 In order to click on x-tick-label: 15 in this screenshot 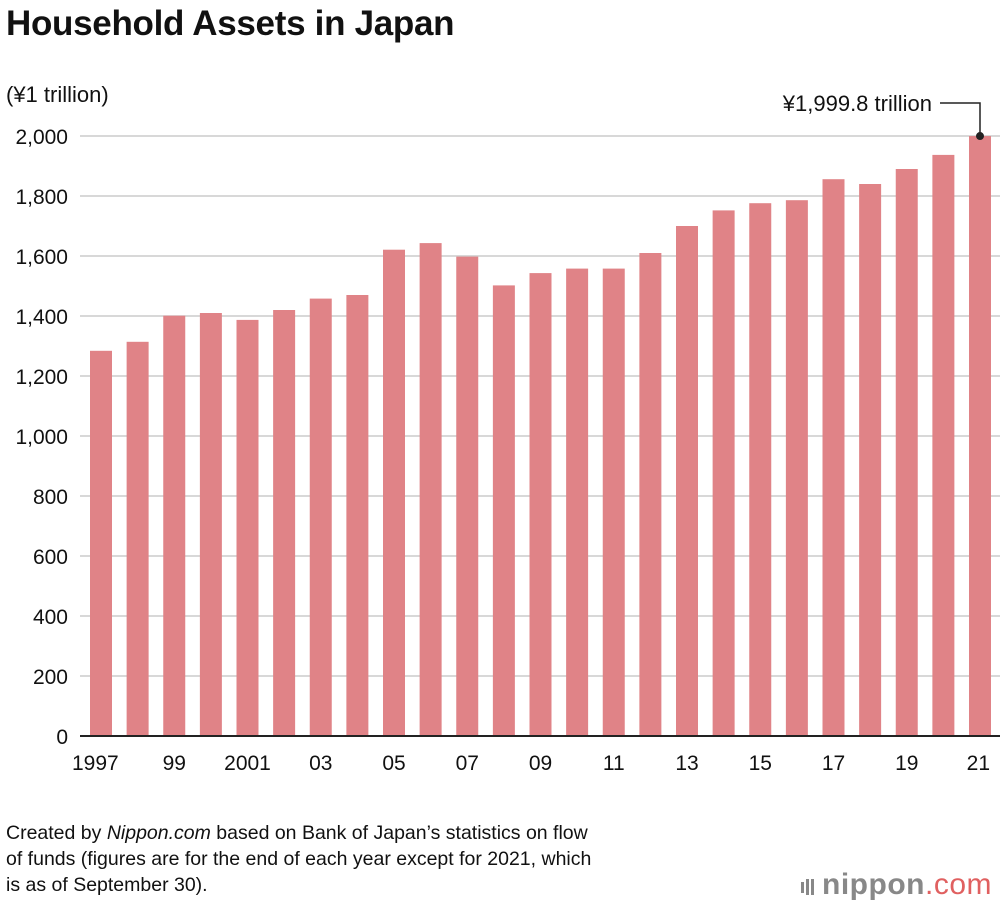, I will do `click(760, 763)`.